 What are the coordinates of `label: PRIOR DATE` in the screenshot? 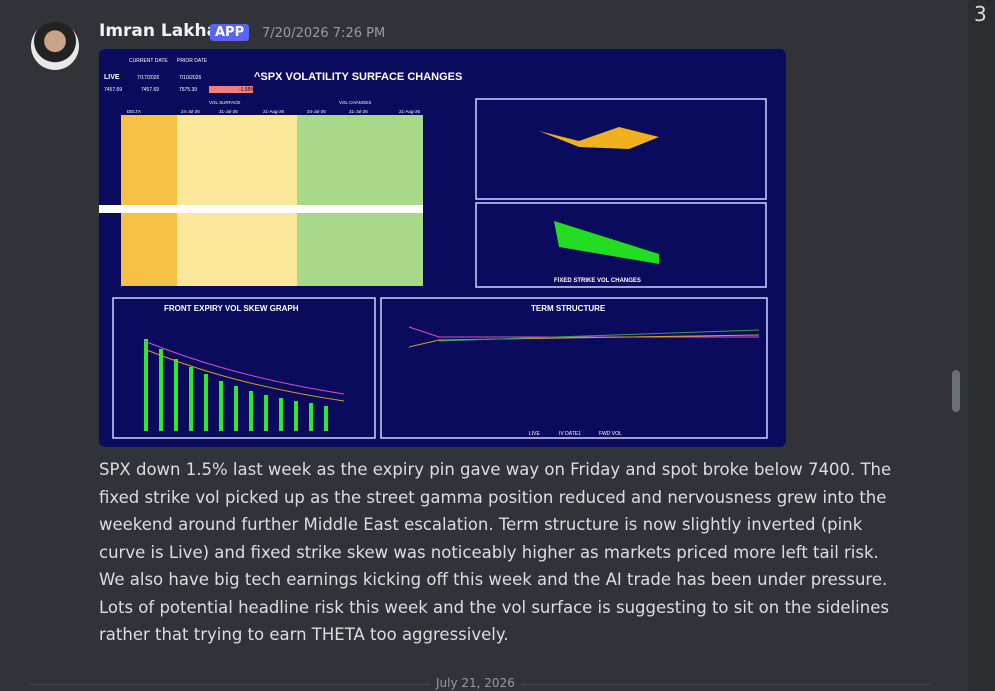 It's located at (192, 61).